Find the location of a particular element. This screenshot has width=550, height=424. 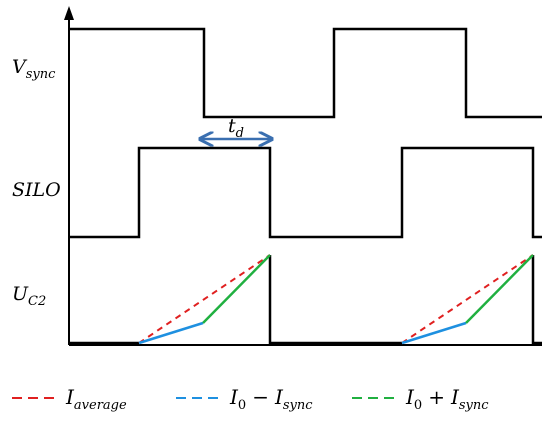

delay-label: td is located at coordinates (236, 128).